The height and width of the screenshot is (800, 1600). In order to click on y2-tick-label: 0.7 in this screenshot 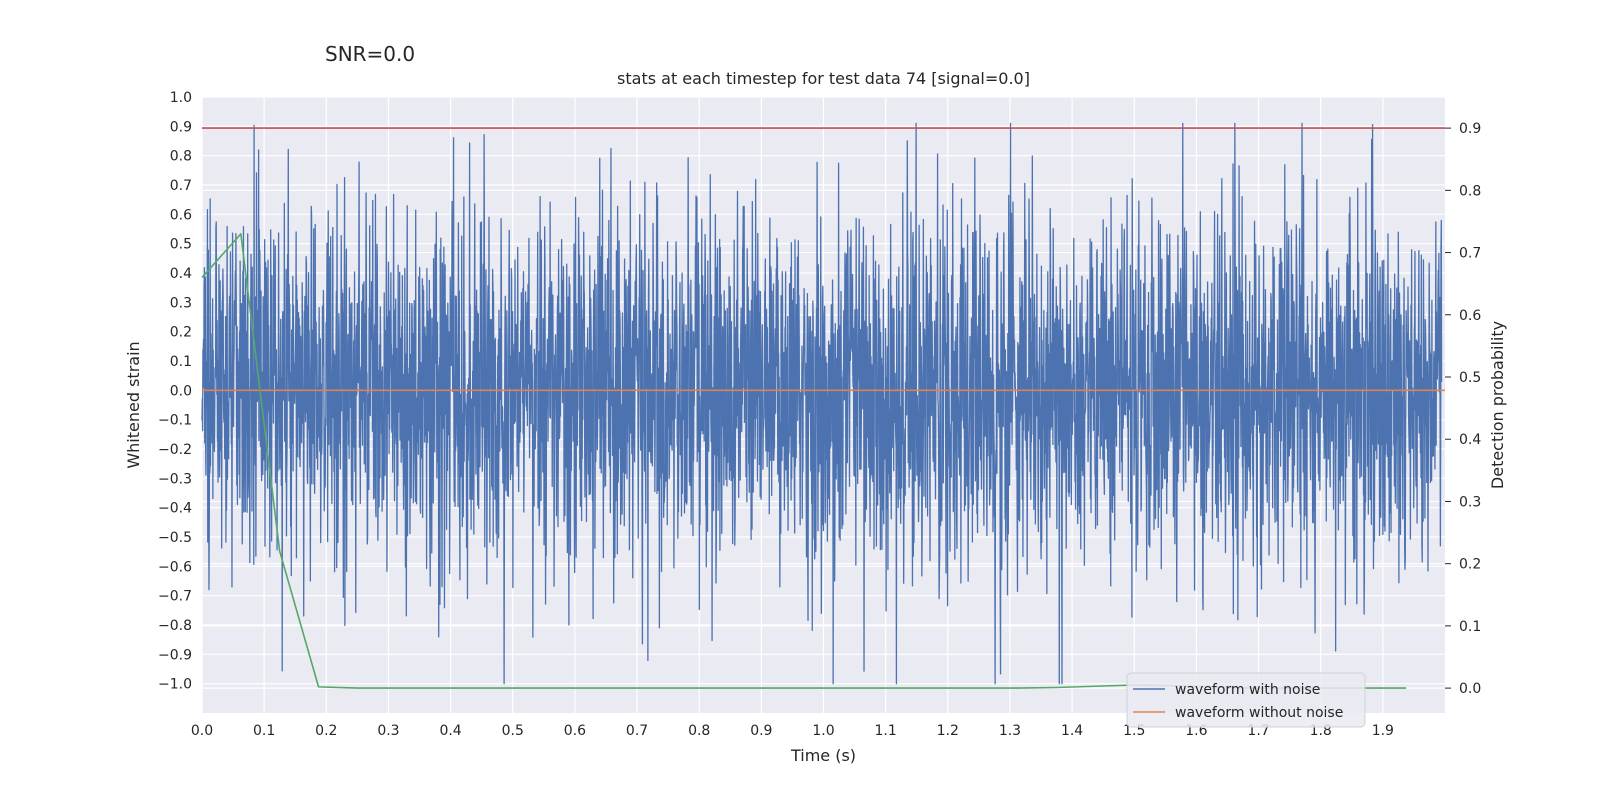, I will do `click(1470, 254)`.